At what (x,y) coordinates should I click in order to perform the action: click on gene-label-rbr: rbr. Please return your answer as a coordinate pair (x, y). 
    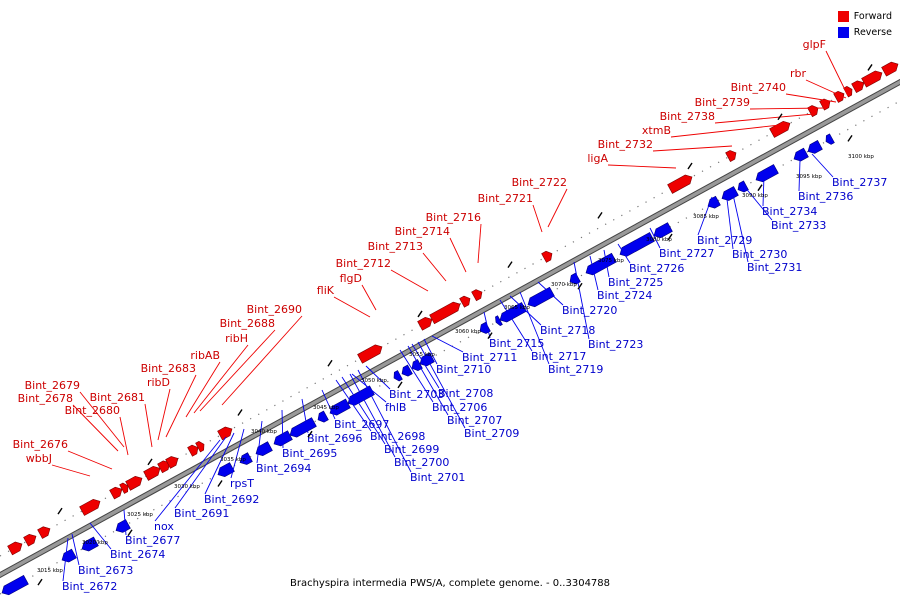
    Looking at the image, I should click on (798, 73).